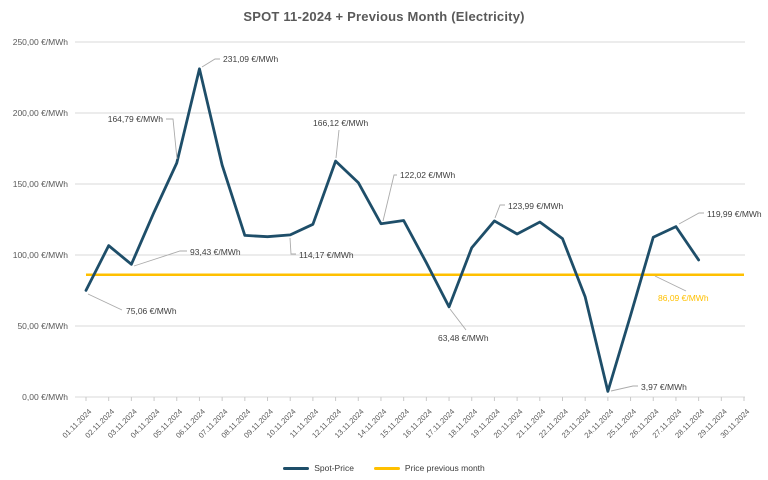 Image resolution: width=768 pixels, height=480 pixels. Describe the element at coordinates (683, 298) in the screenshot. I see `annotation-label: 86,09 €/MWh` at that location.